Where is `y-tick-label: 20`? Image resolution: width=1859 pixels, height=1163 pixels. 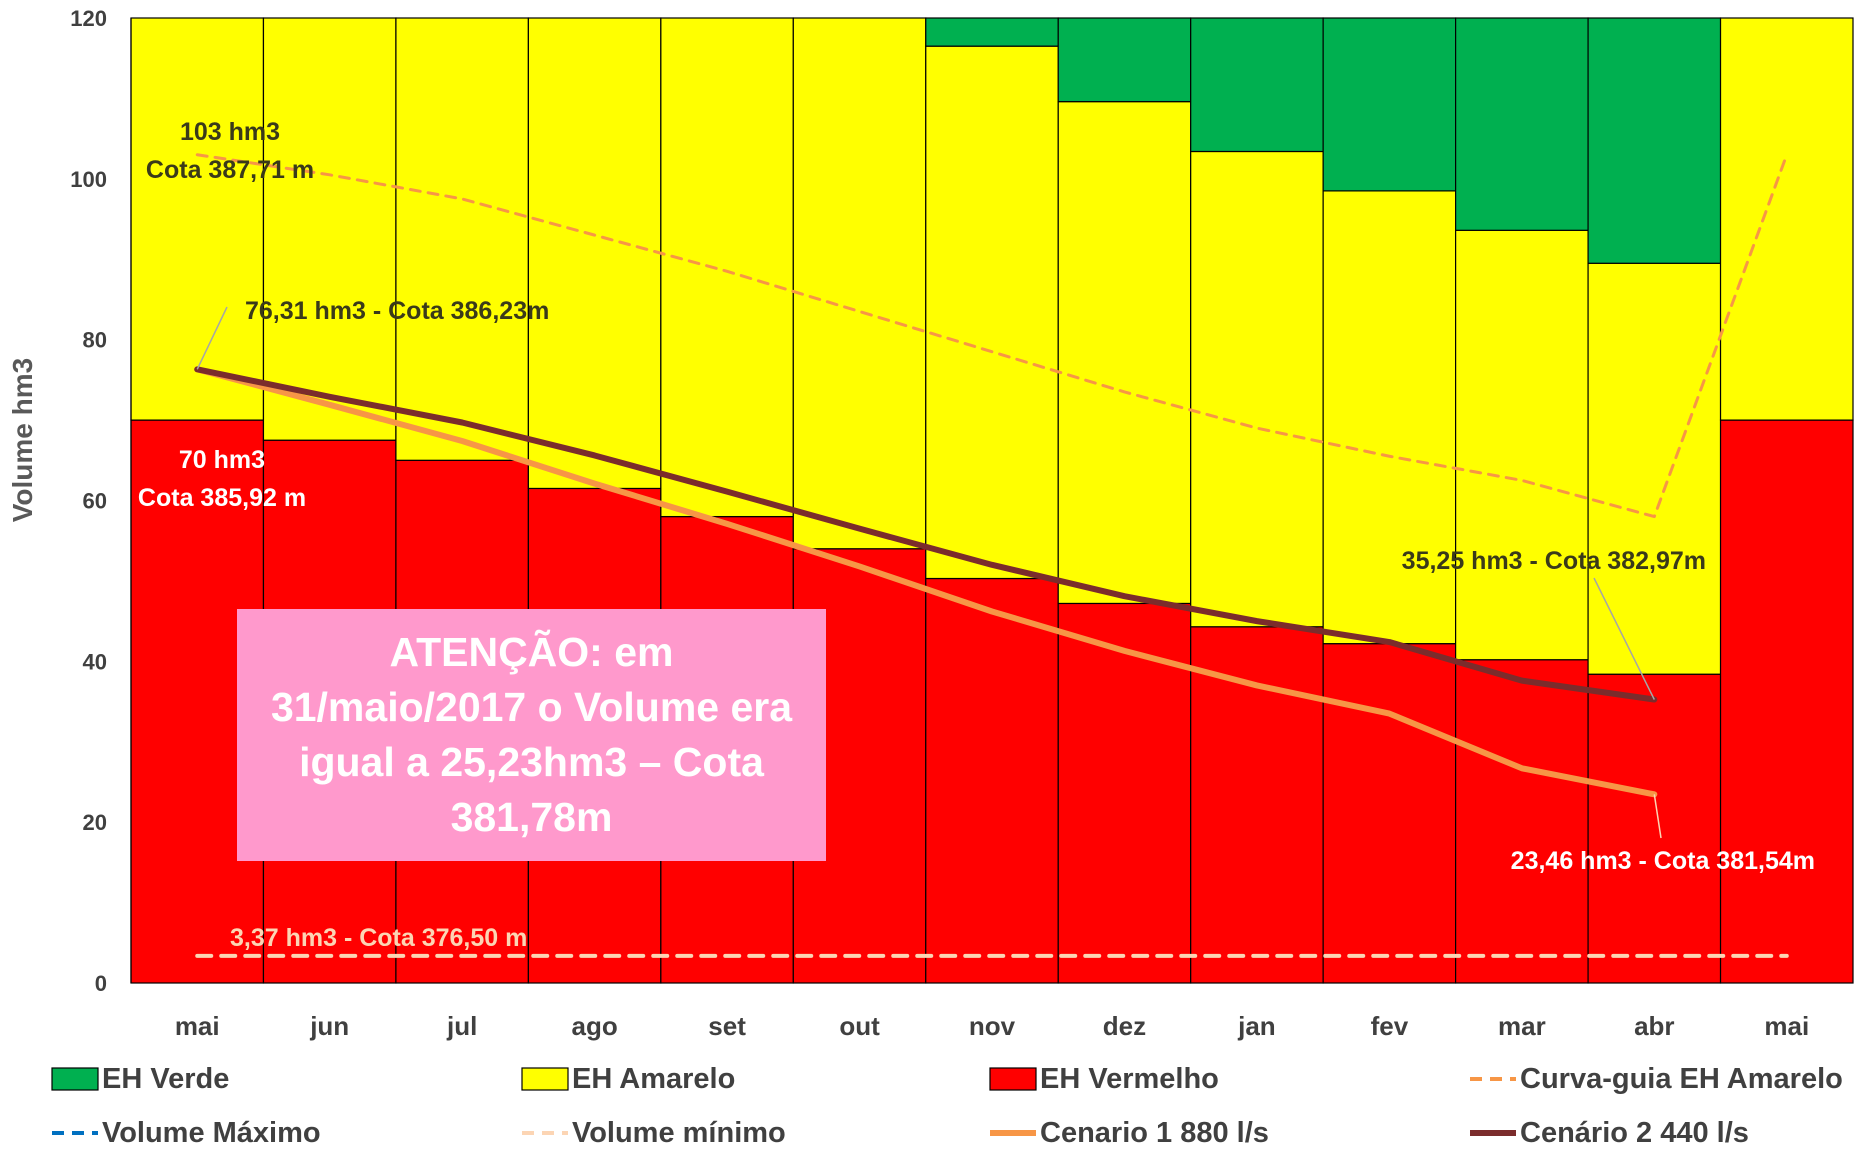 y-tick-label: 20 is located at coordinates (95, 822).